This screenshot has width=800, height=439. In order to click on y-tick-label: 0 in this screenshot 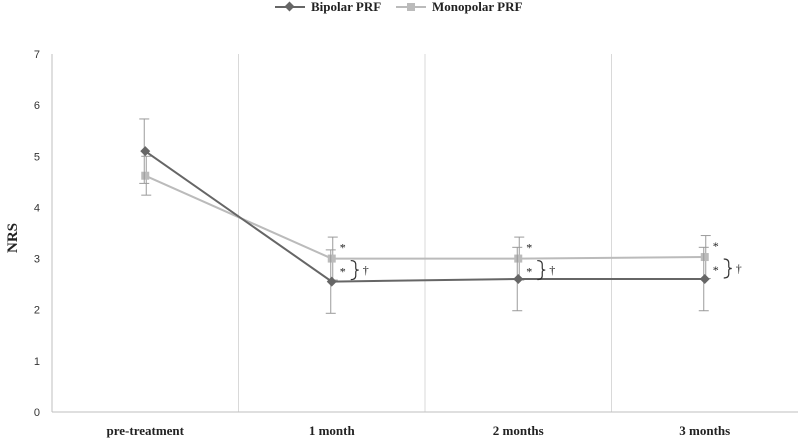, I will do `click(37, 413)`.